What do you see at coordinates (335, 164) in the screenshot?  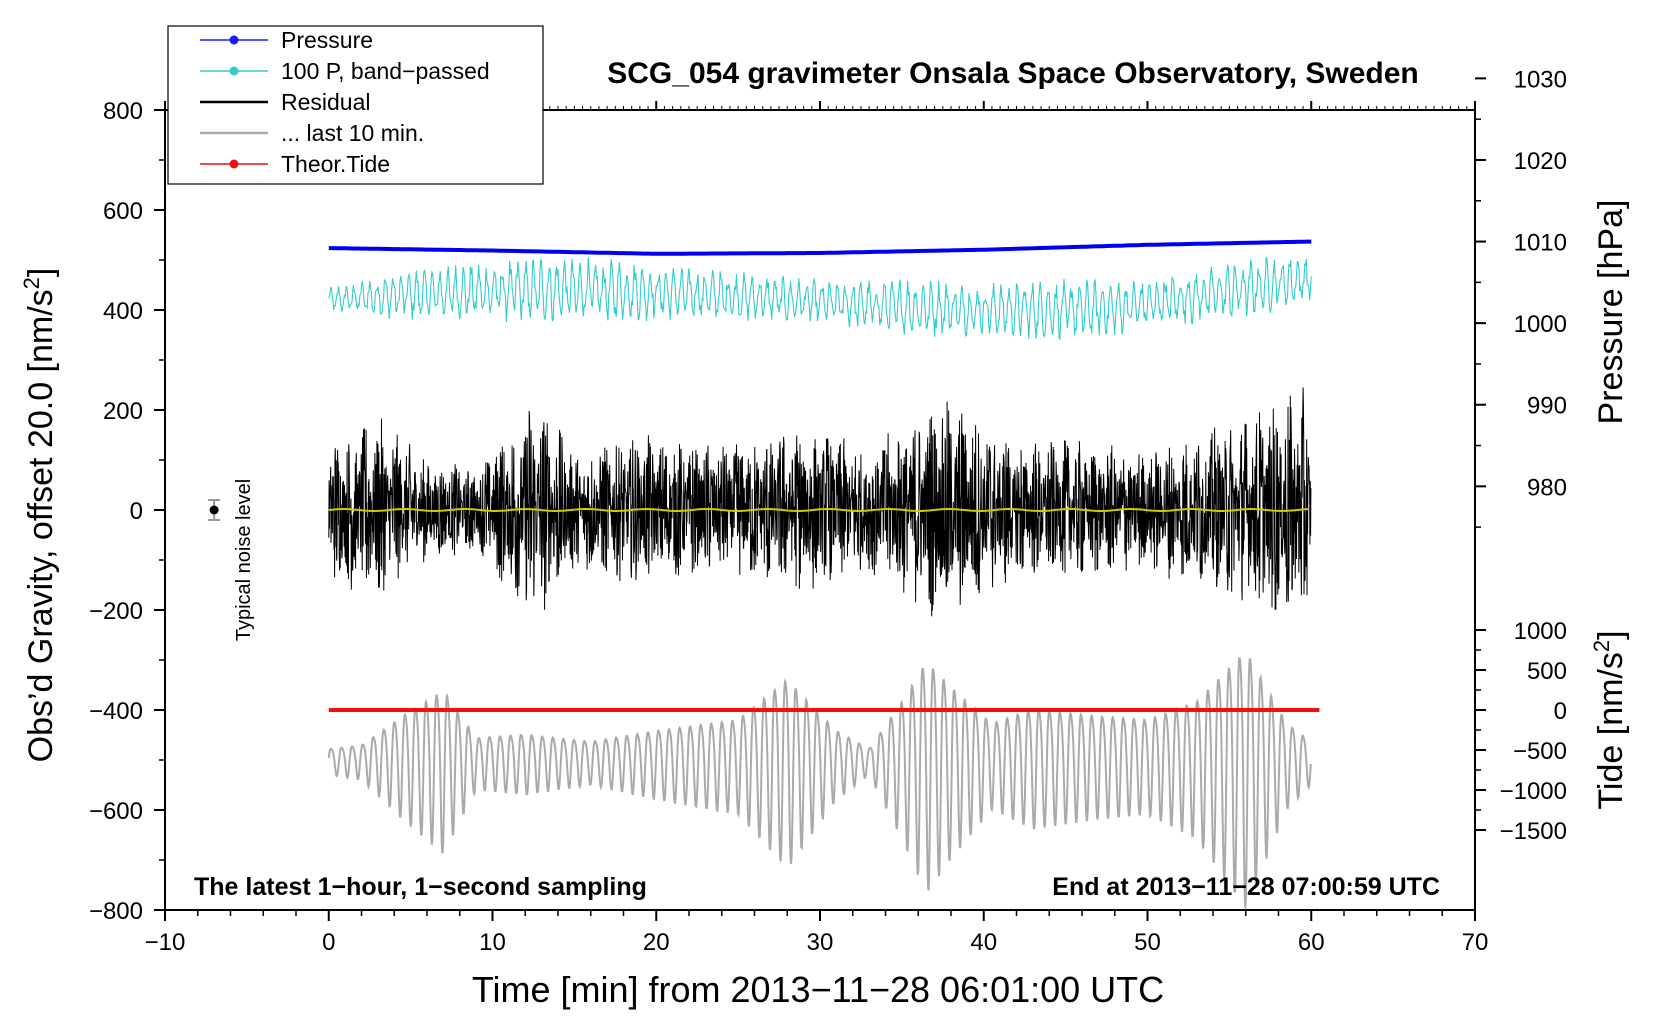 I see `legend-label: Theor.Tide` at bounding box center [335, 164].